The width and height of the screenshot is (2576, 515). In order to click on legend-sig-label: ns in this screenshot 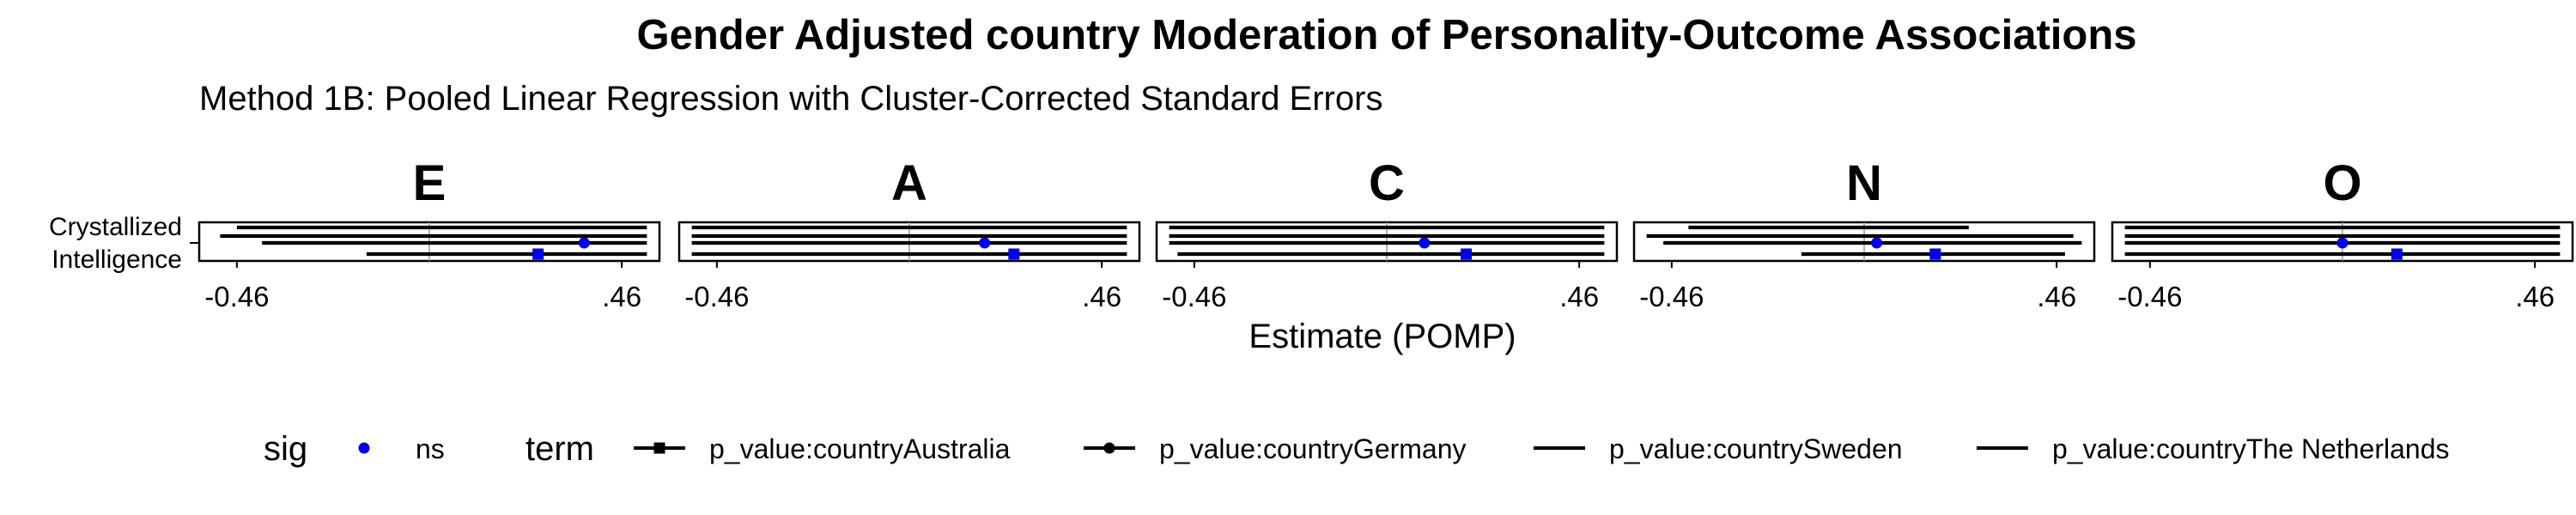, I will do `click(431, 448)`.